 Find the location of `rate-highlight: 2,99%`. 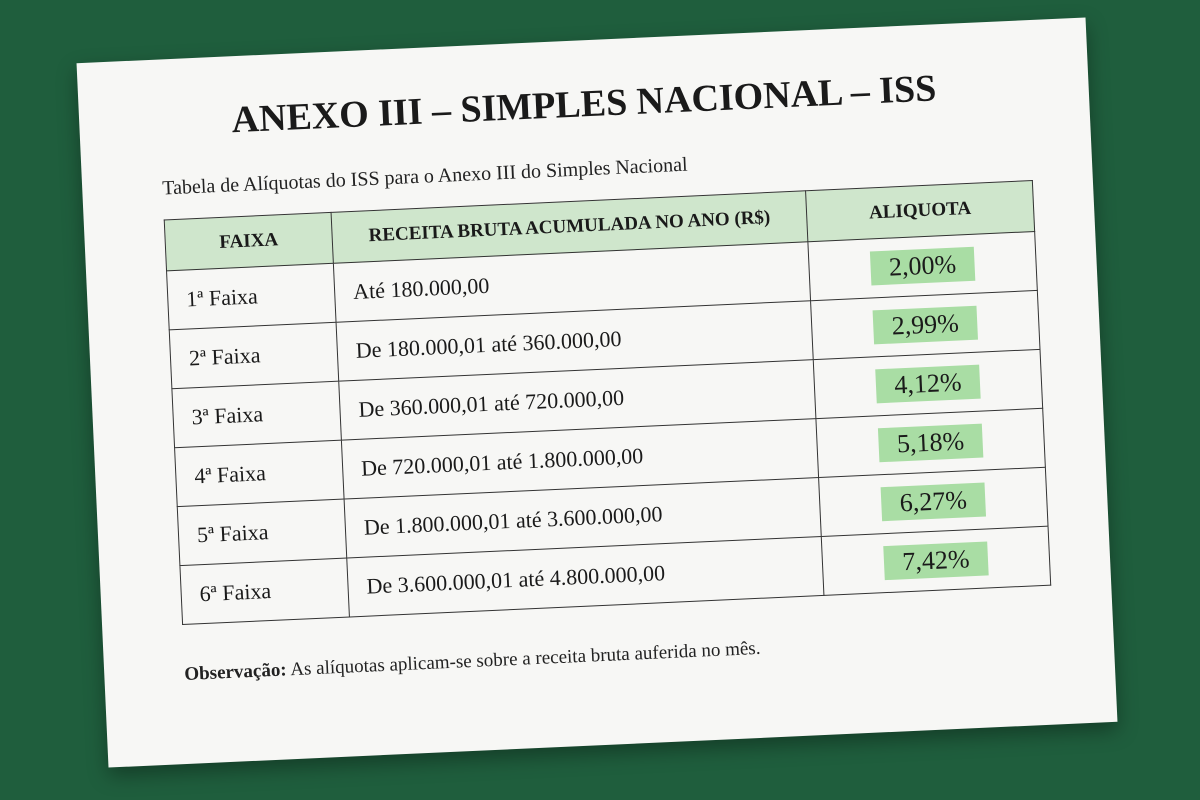

rate-highlight: 2,99% is located at coordinates (925, 325).